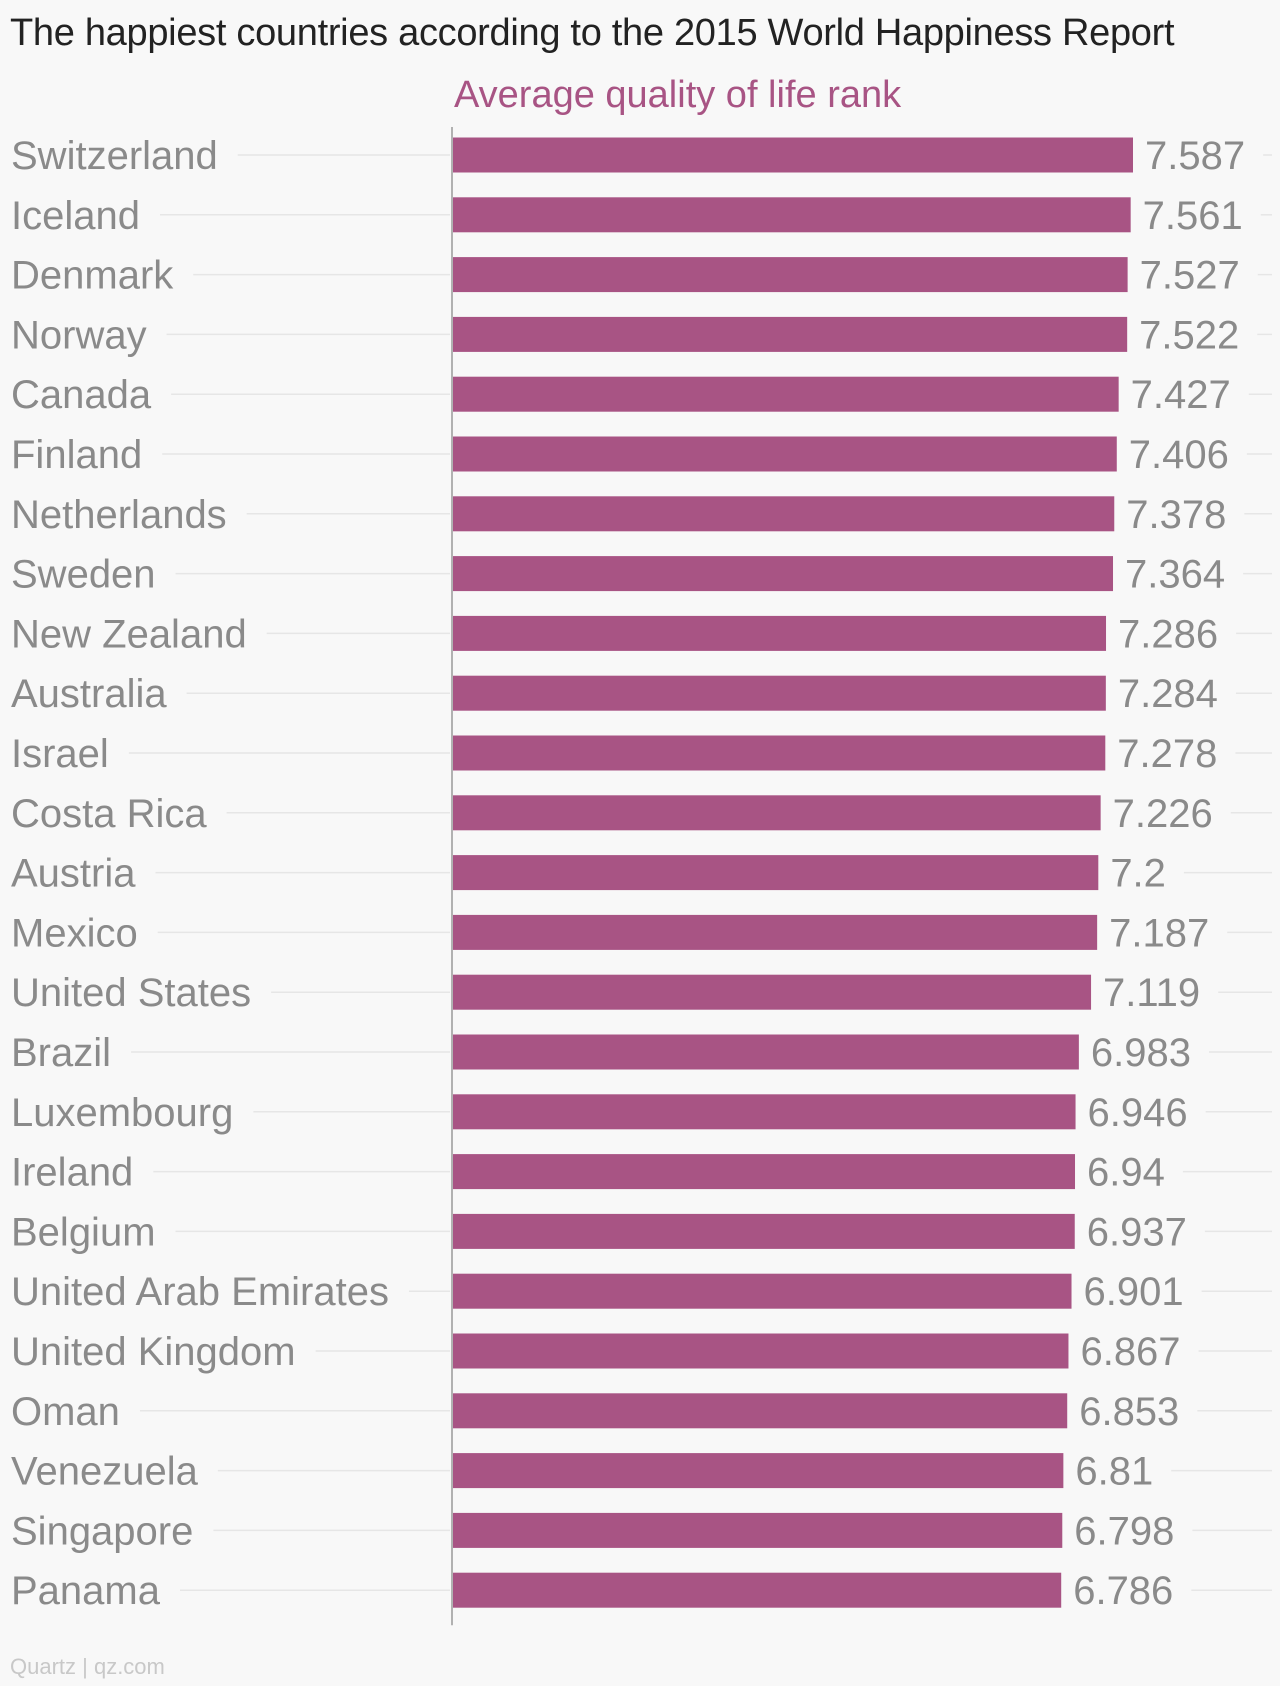 This screenshot has height=1686, width=1280. Describe the element at coordinates (75, 216) in the screenshot. I see `category-label: Iceland` at that location.